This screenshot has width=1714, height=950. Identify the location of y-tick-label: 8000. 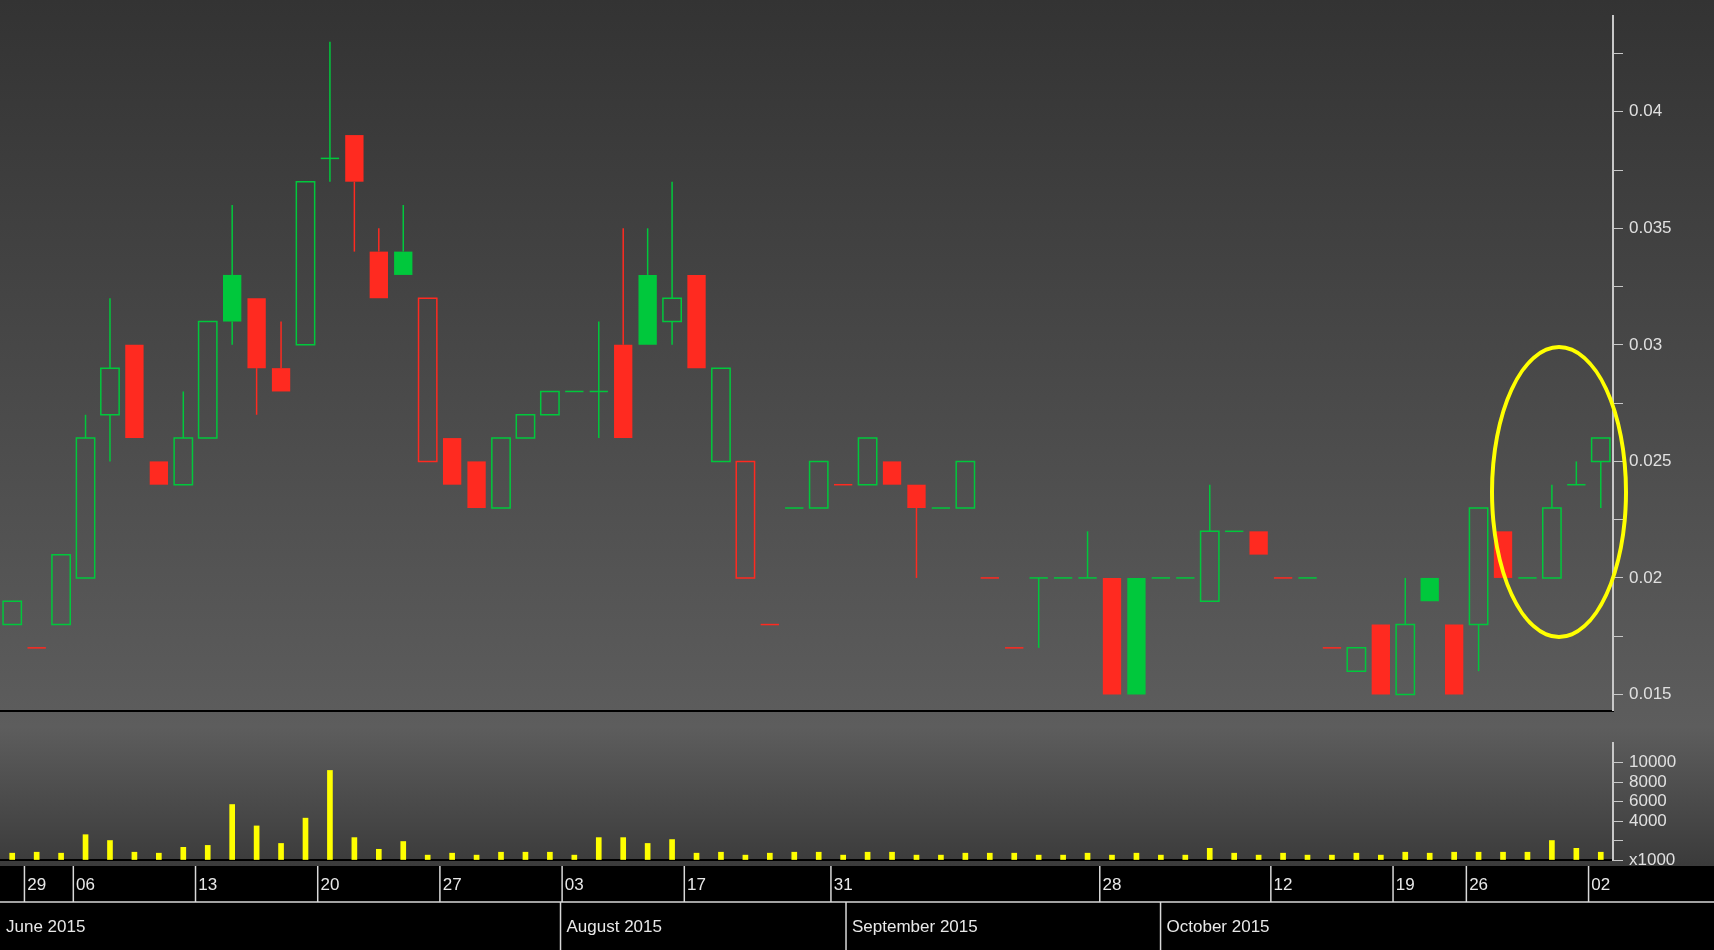
(1648, 781).